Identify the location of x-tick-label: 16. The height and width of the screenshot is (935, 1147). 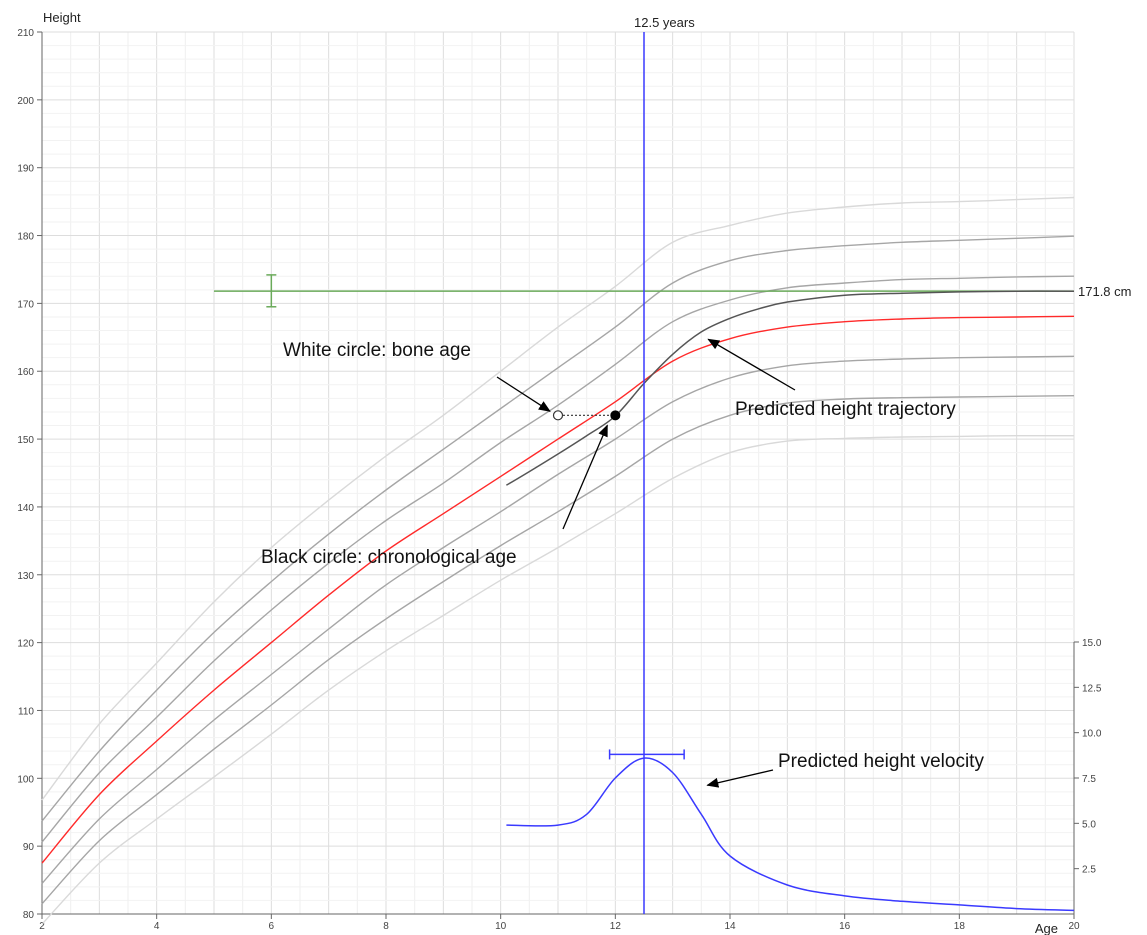
(845, 926).